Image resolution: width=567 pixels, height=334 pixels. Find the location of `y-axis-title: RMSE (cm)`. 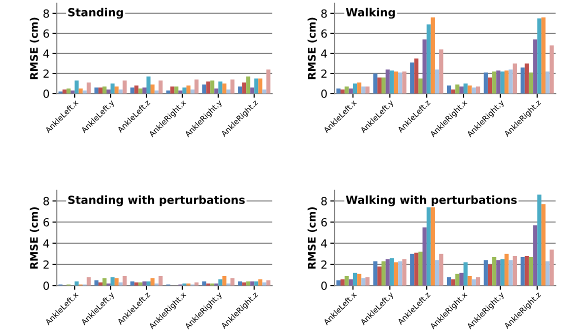

y-axis-title: RMSE (cm) is located at coordinates (312, 238).